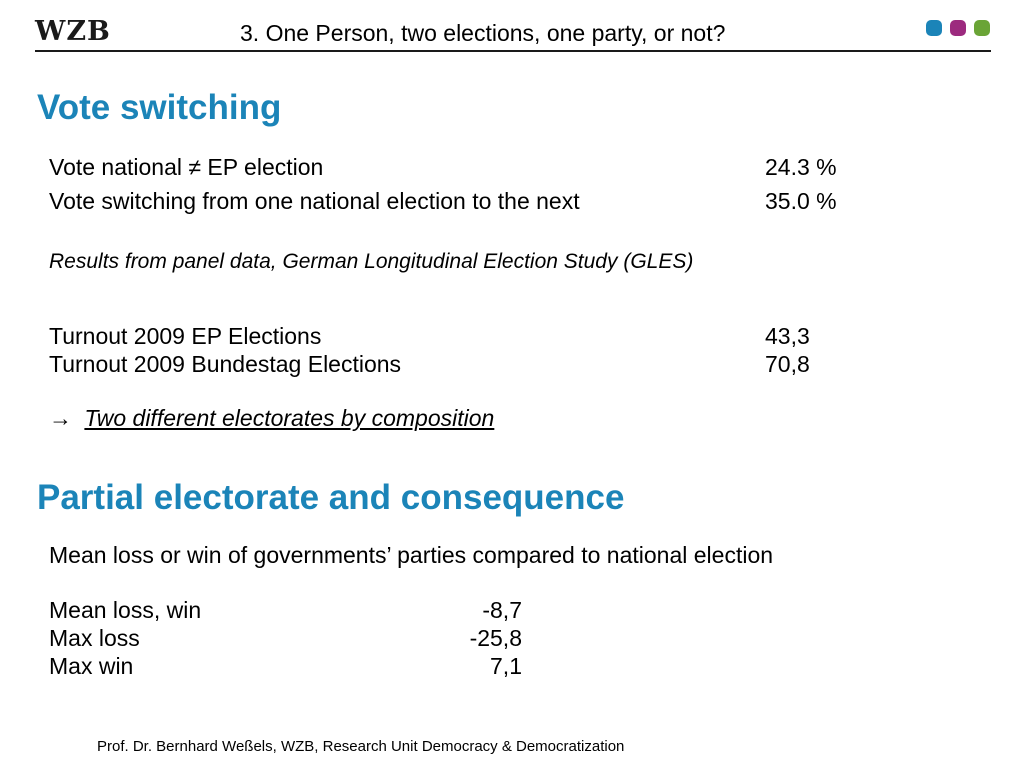  Describe the element at coordinates (982, 28) in the screenshot. I see `green-dot-icon` at that location.